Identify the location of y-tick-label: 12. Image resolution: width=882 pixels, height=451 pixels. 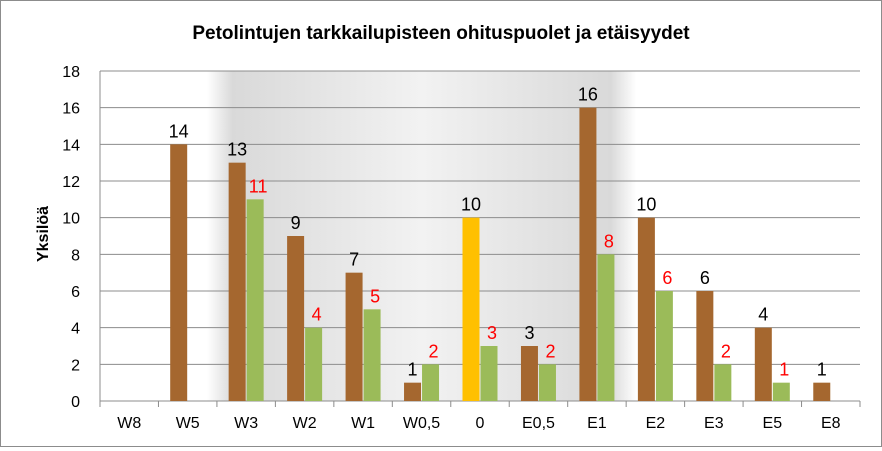
(71, 182).